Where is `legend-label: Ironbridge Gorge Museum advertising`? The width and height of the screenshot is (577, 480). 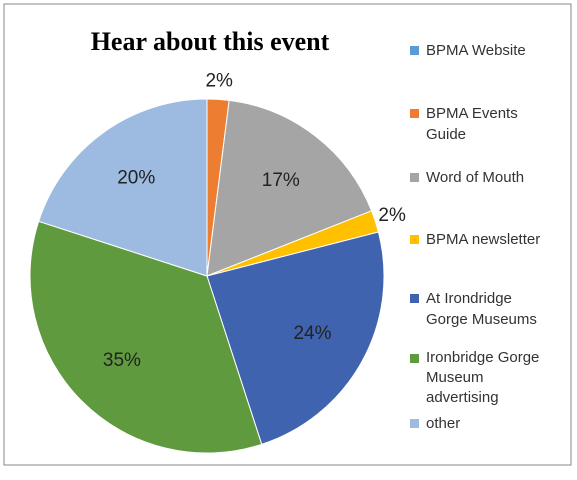 legend-label: Ironbridge Gorge Museum advertising is located at coordinates (483, 377).